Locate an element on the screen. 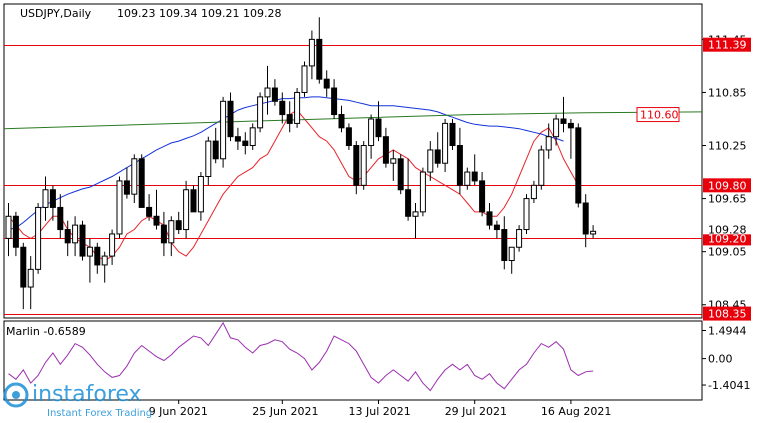 Image resolution: width=758 pixels, height=423 pixels. x-tick-label: 13 Jul 2021 is located at coordinates (380, 411).